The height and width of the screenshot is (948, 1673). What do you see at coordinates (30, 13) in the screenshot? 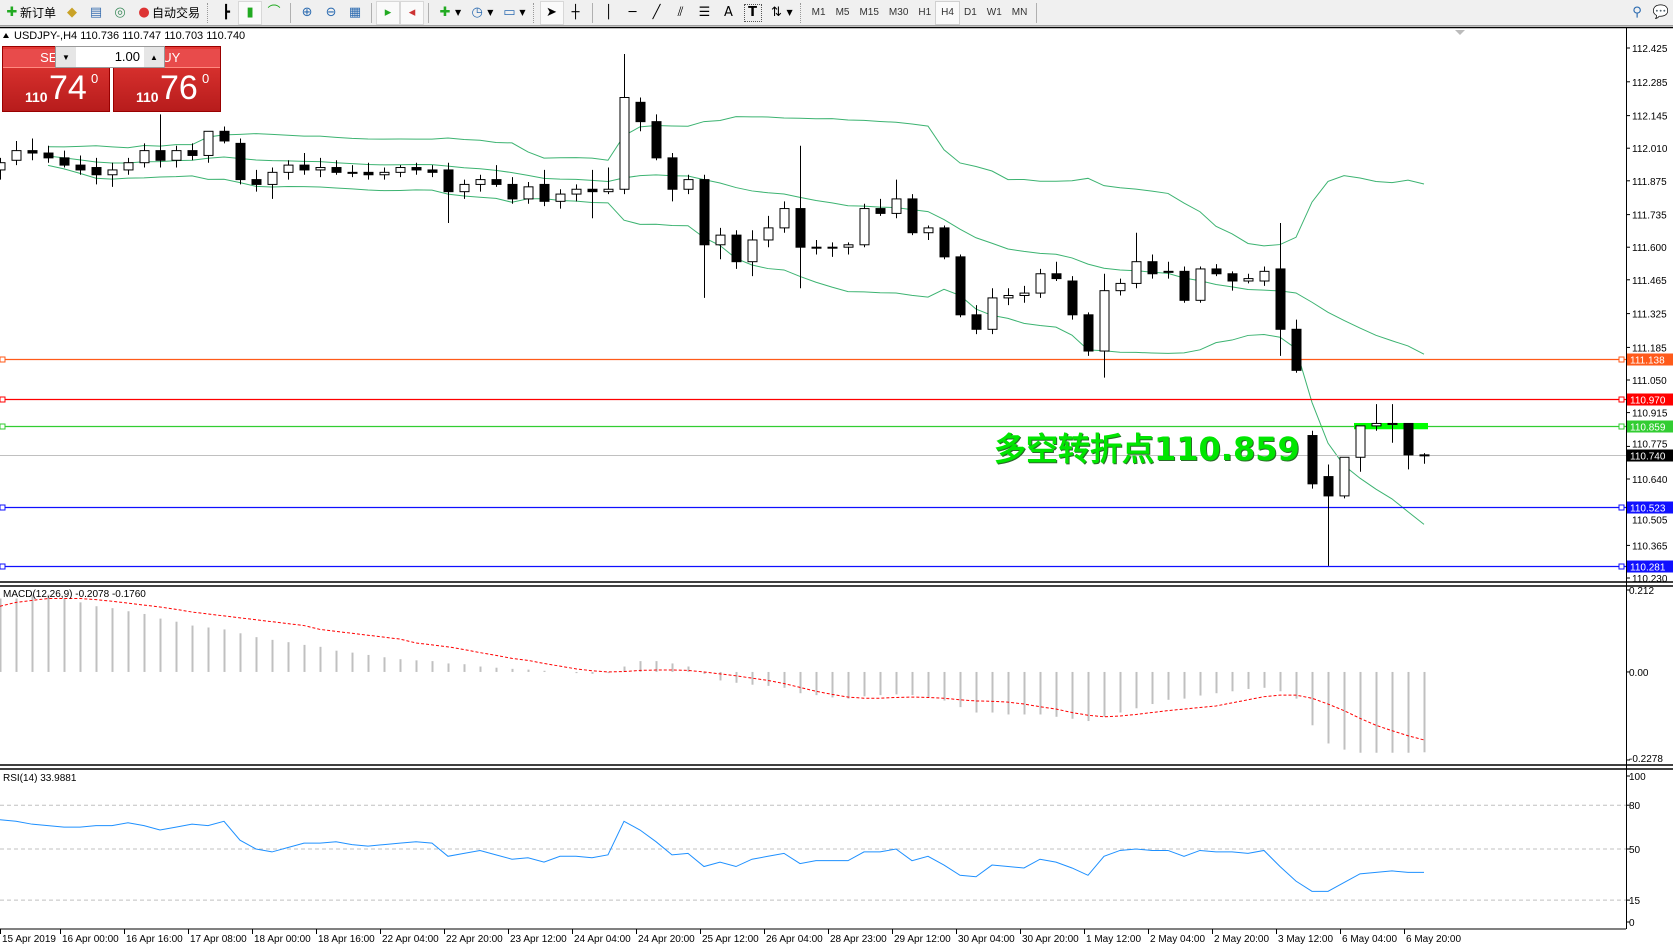
I see `new-order-button: ✚ 新订单` at bounding box center [30, 13].